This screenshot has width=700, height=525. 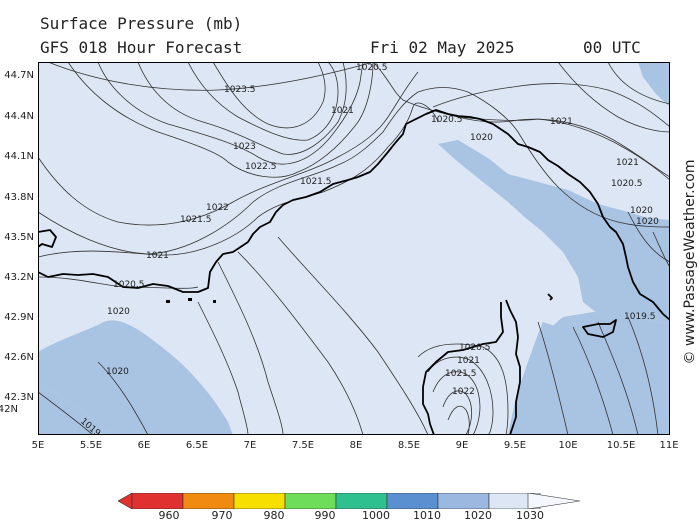 I want to click on colorbar-label: 1020, so click(x=478, y=515).